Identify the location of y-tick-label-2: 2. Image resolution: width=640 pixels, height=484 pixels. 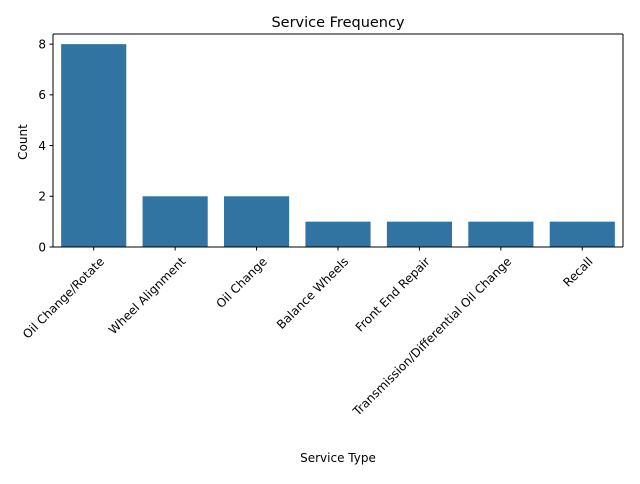
(42, 197).